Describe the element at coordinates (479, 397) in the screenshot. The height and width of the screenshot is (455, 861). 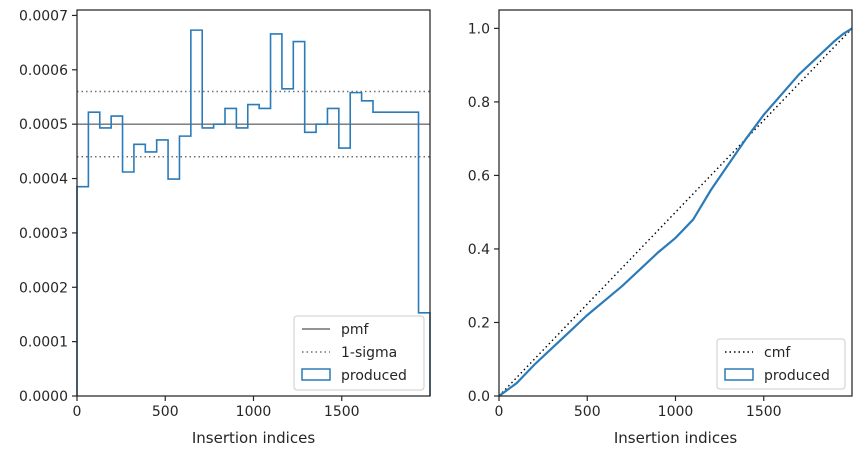
I see `cumulative-y-tick-label: 0.0` at that location.